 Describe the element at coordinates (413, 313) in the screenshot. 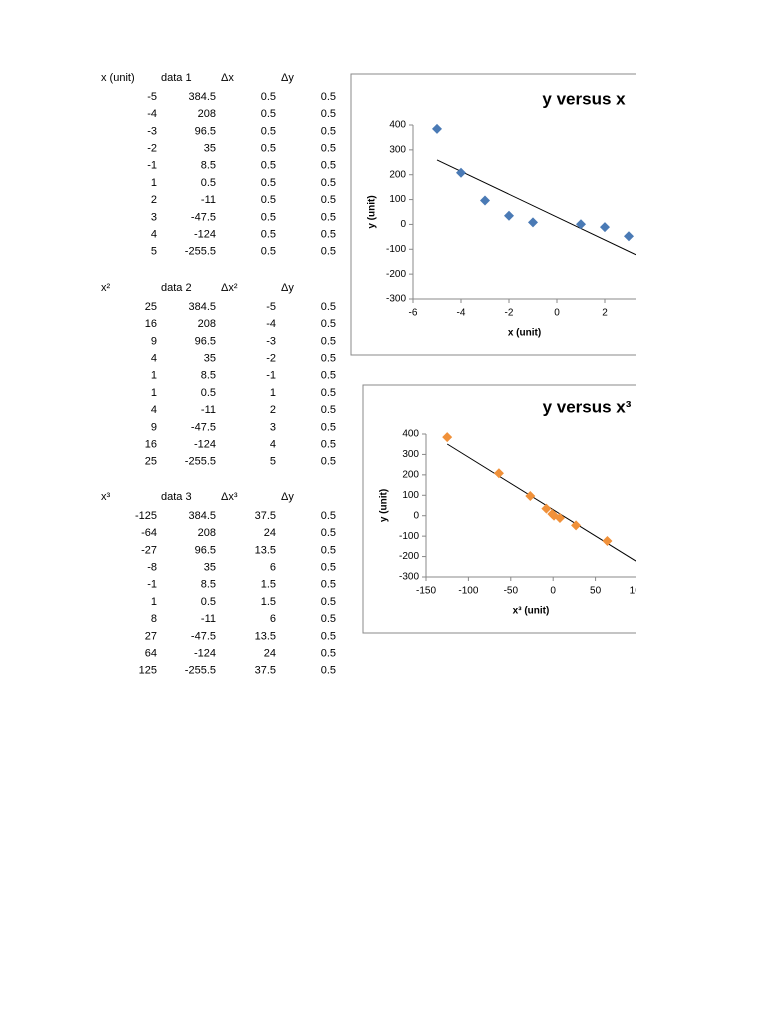

I see `x-tick-label: -6` at that location.